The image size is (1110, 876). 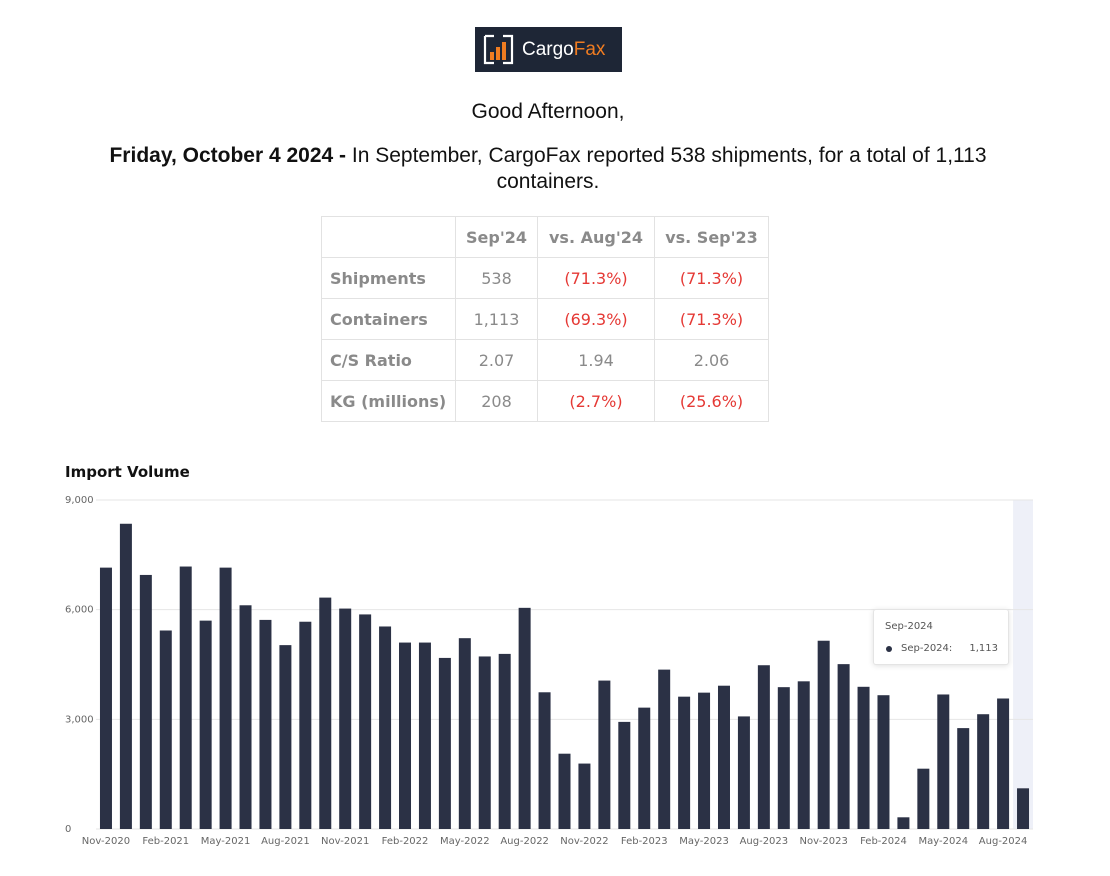 I want to click on x-tick-label: Nov-2021, so click(x=345, y=841).